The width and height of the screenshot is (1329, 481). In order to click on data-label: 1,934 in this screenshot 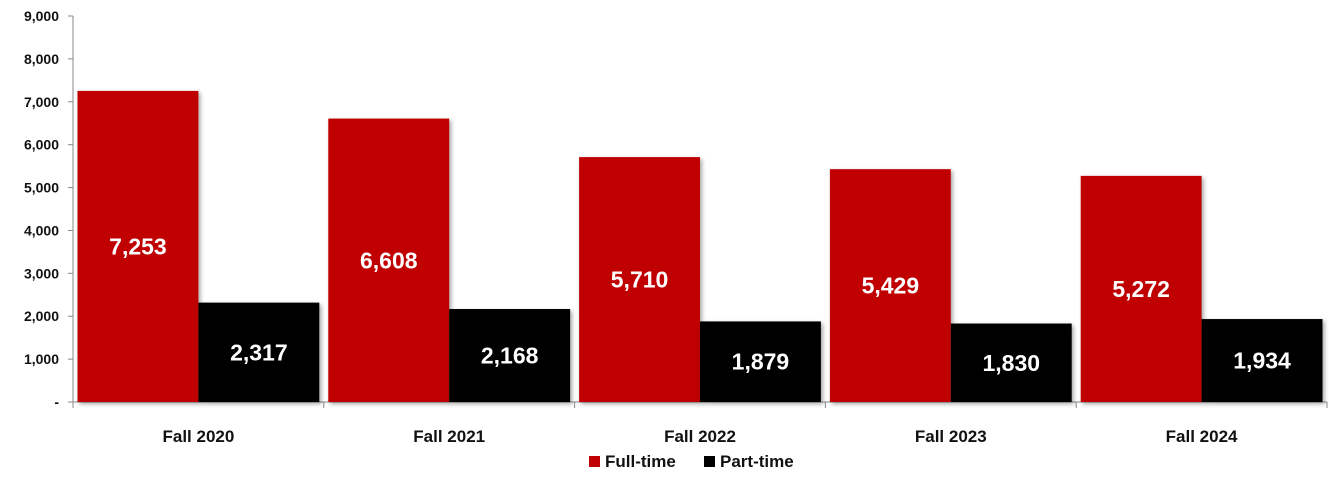, I will do `click(1262, 361)`.